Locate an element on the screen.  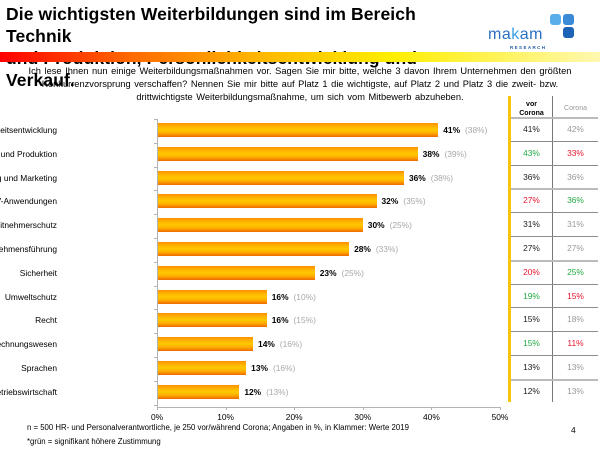
current-value: 12% is located at coordinates (253, 391).